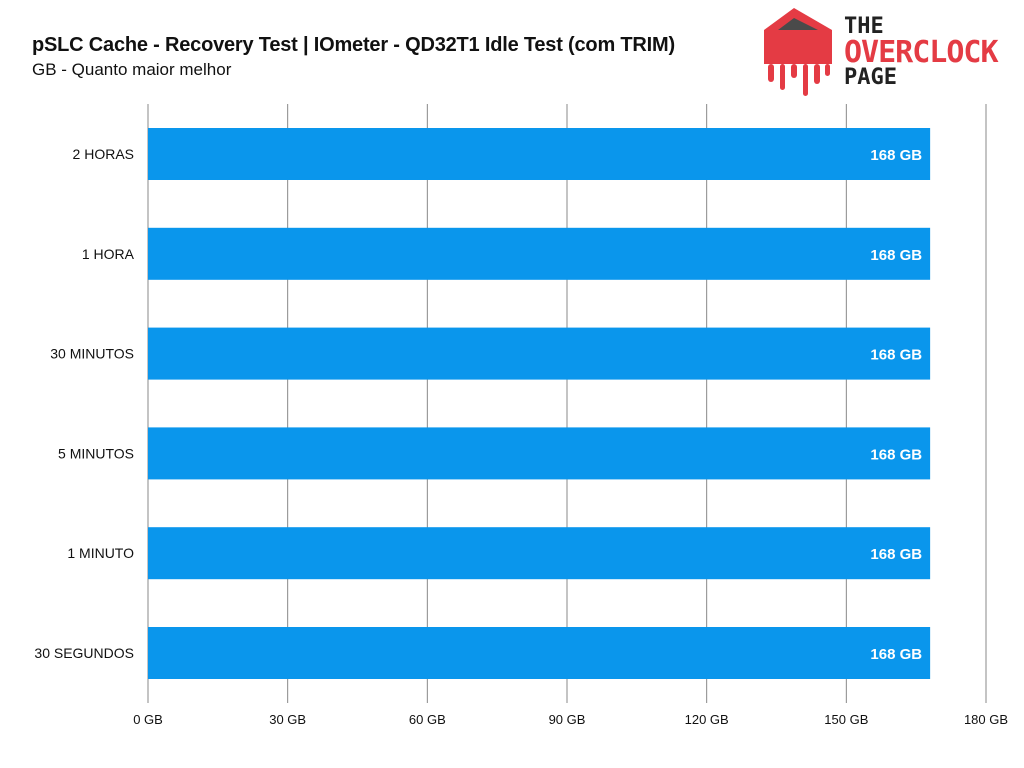  Describe the element at coordinates (148, 719) in the screenshot. I see `x-tick-label: 0 GB` at that location.